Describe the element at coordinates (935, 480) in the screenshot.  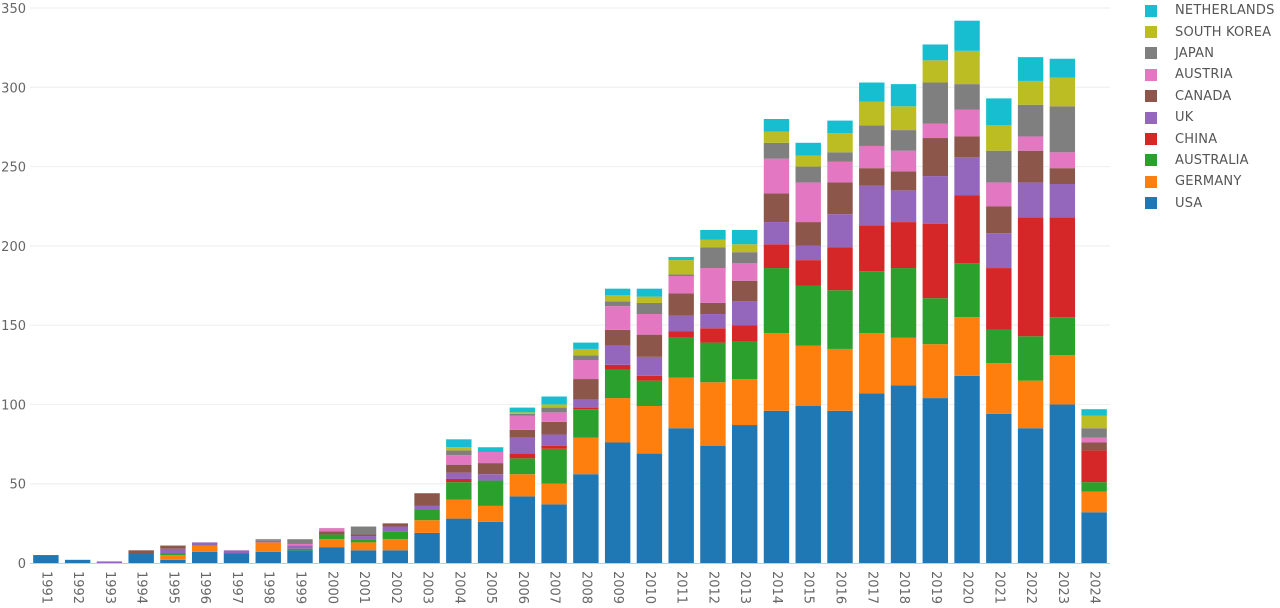
I see `bar-segment-usa-2019` at that location.